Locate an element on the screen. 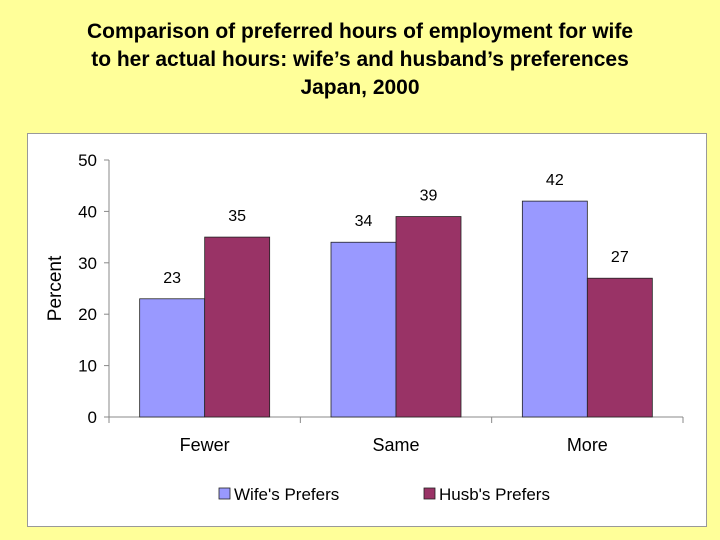 Image resolution: width=720 pixels, height=540 pixels. y-axis-title: Percent is located at coordinates (55, 288).